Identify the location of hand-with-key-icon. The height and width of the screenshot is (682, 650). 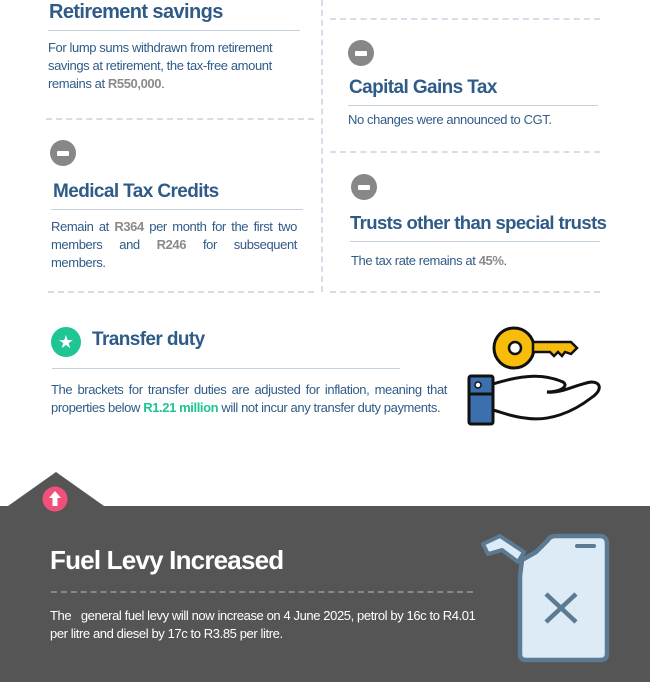
(534, 376).